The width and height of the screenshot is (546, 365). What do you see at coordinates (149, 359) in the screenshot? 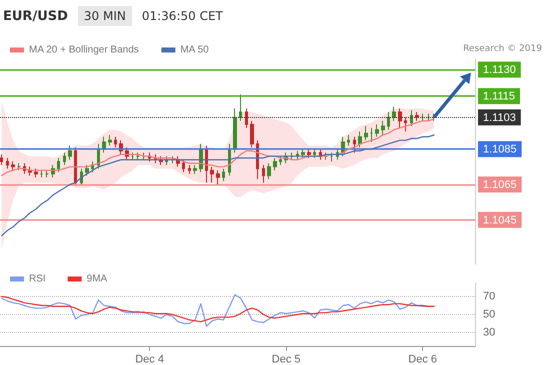
I see `x-tick-label: Dec 4` at bounding box center [149, 359].